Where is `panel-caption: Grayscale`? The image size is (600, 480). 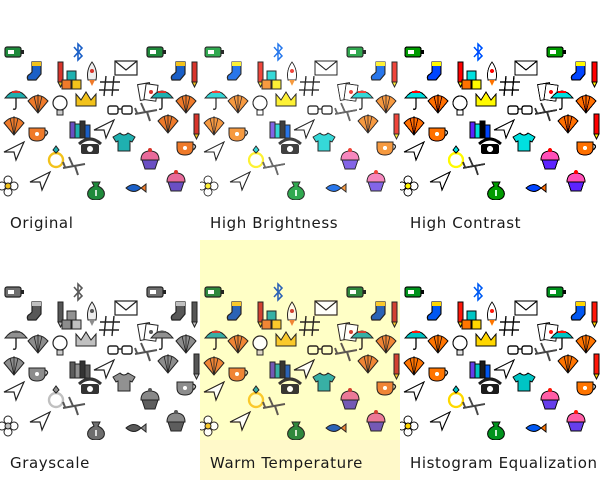
panel-caption: Grayscale is located at coordinates (50, 463).